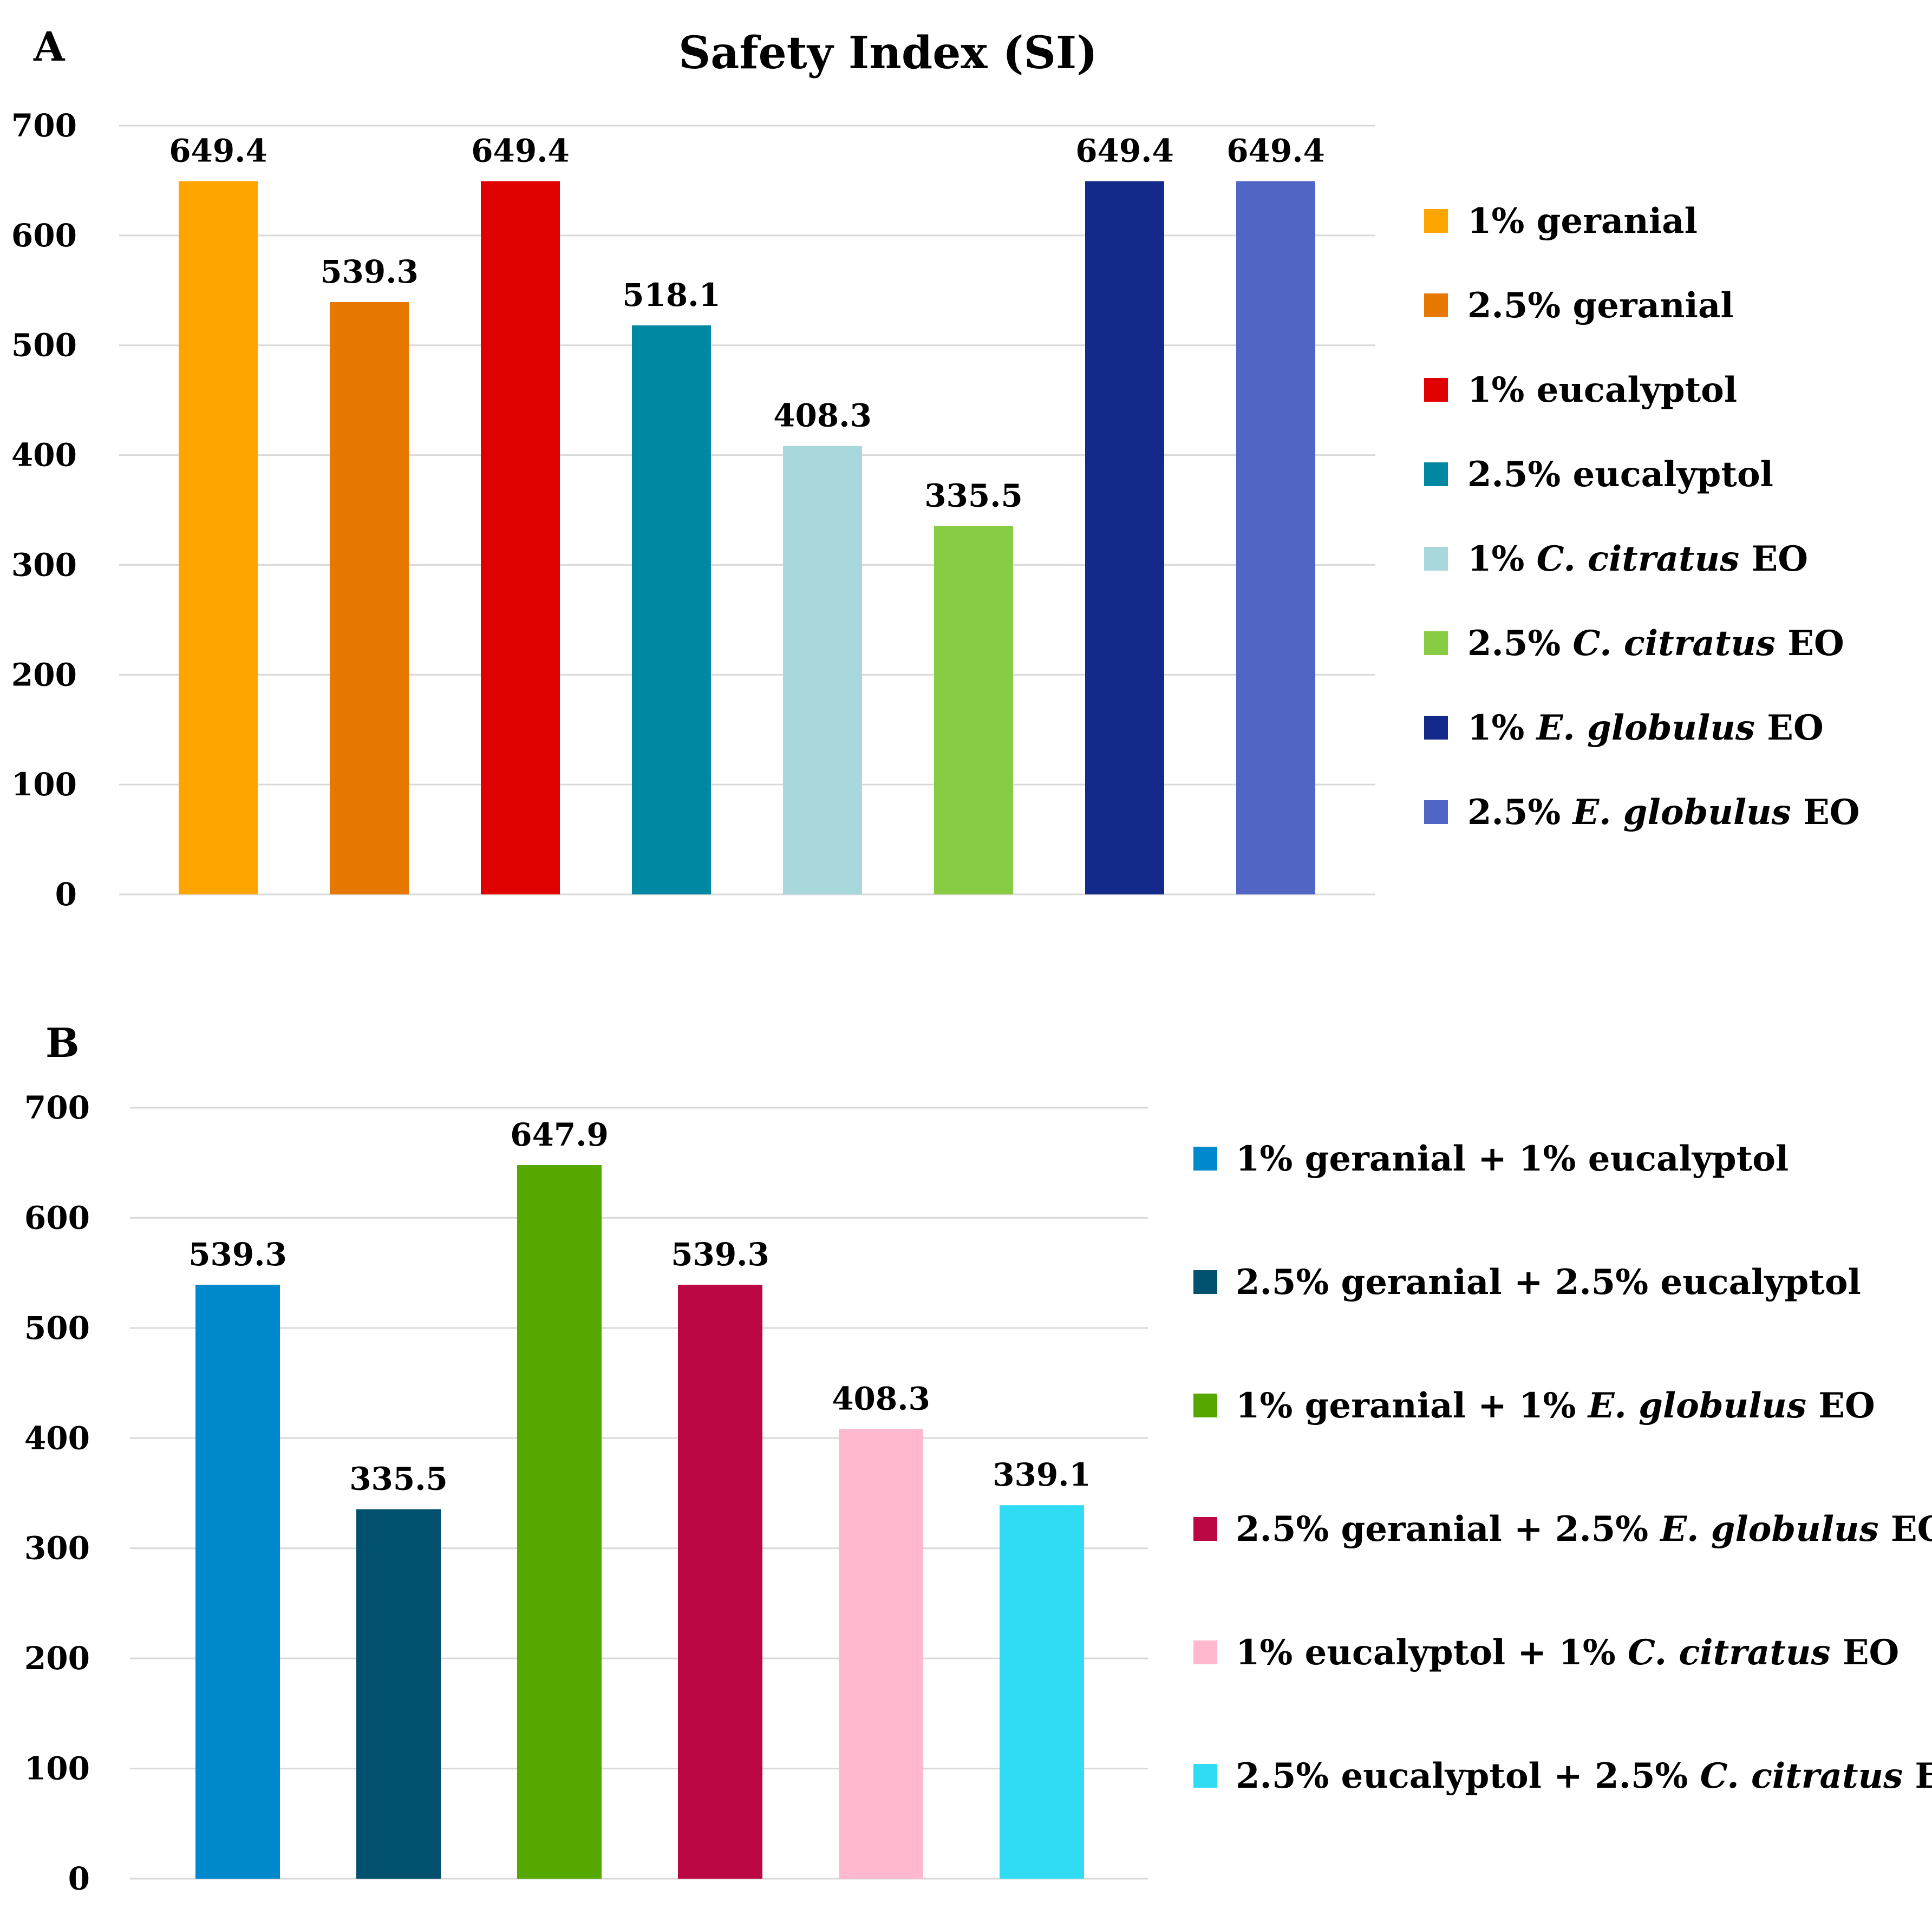 Image resolution: width=1932 pixels, height=1909 pixels. Describe the element at coordinates (1512, 1159) in the screenshot. I see `panel-b-legend-label: 1% geranial + 1% eucalyptol` at that location.